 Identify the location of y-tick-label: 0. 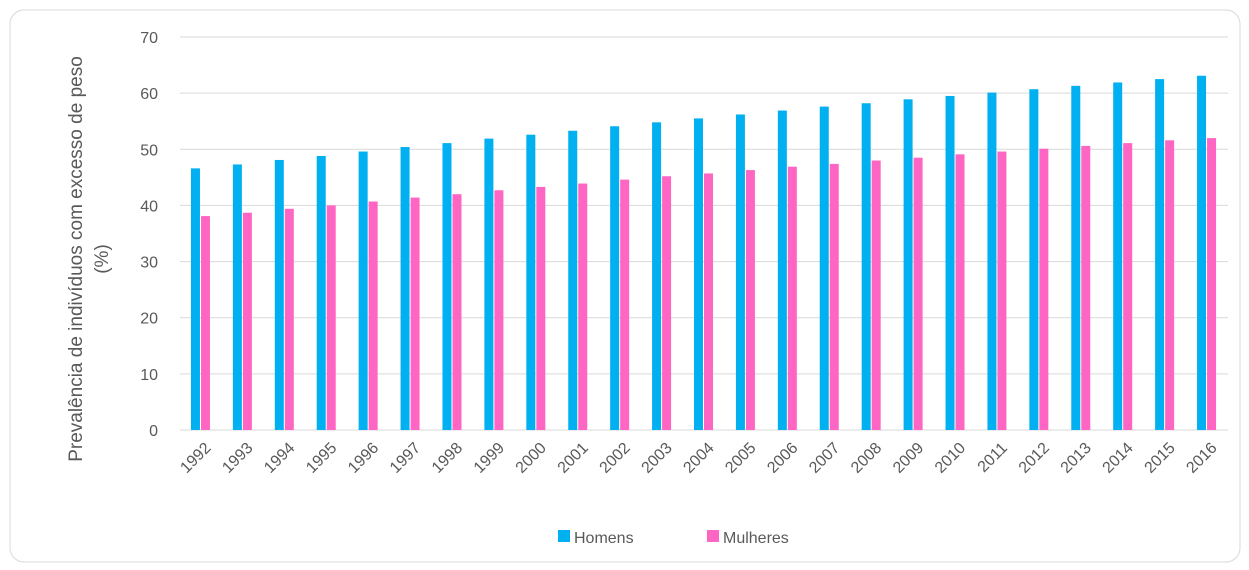
(153, 431).